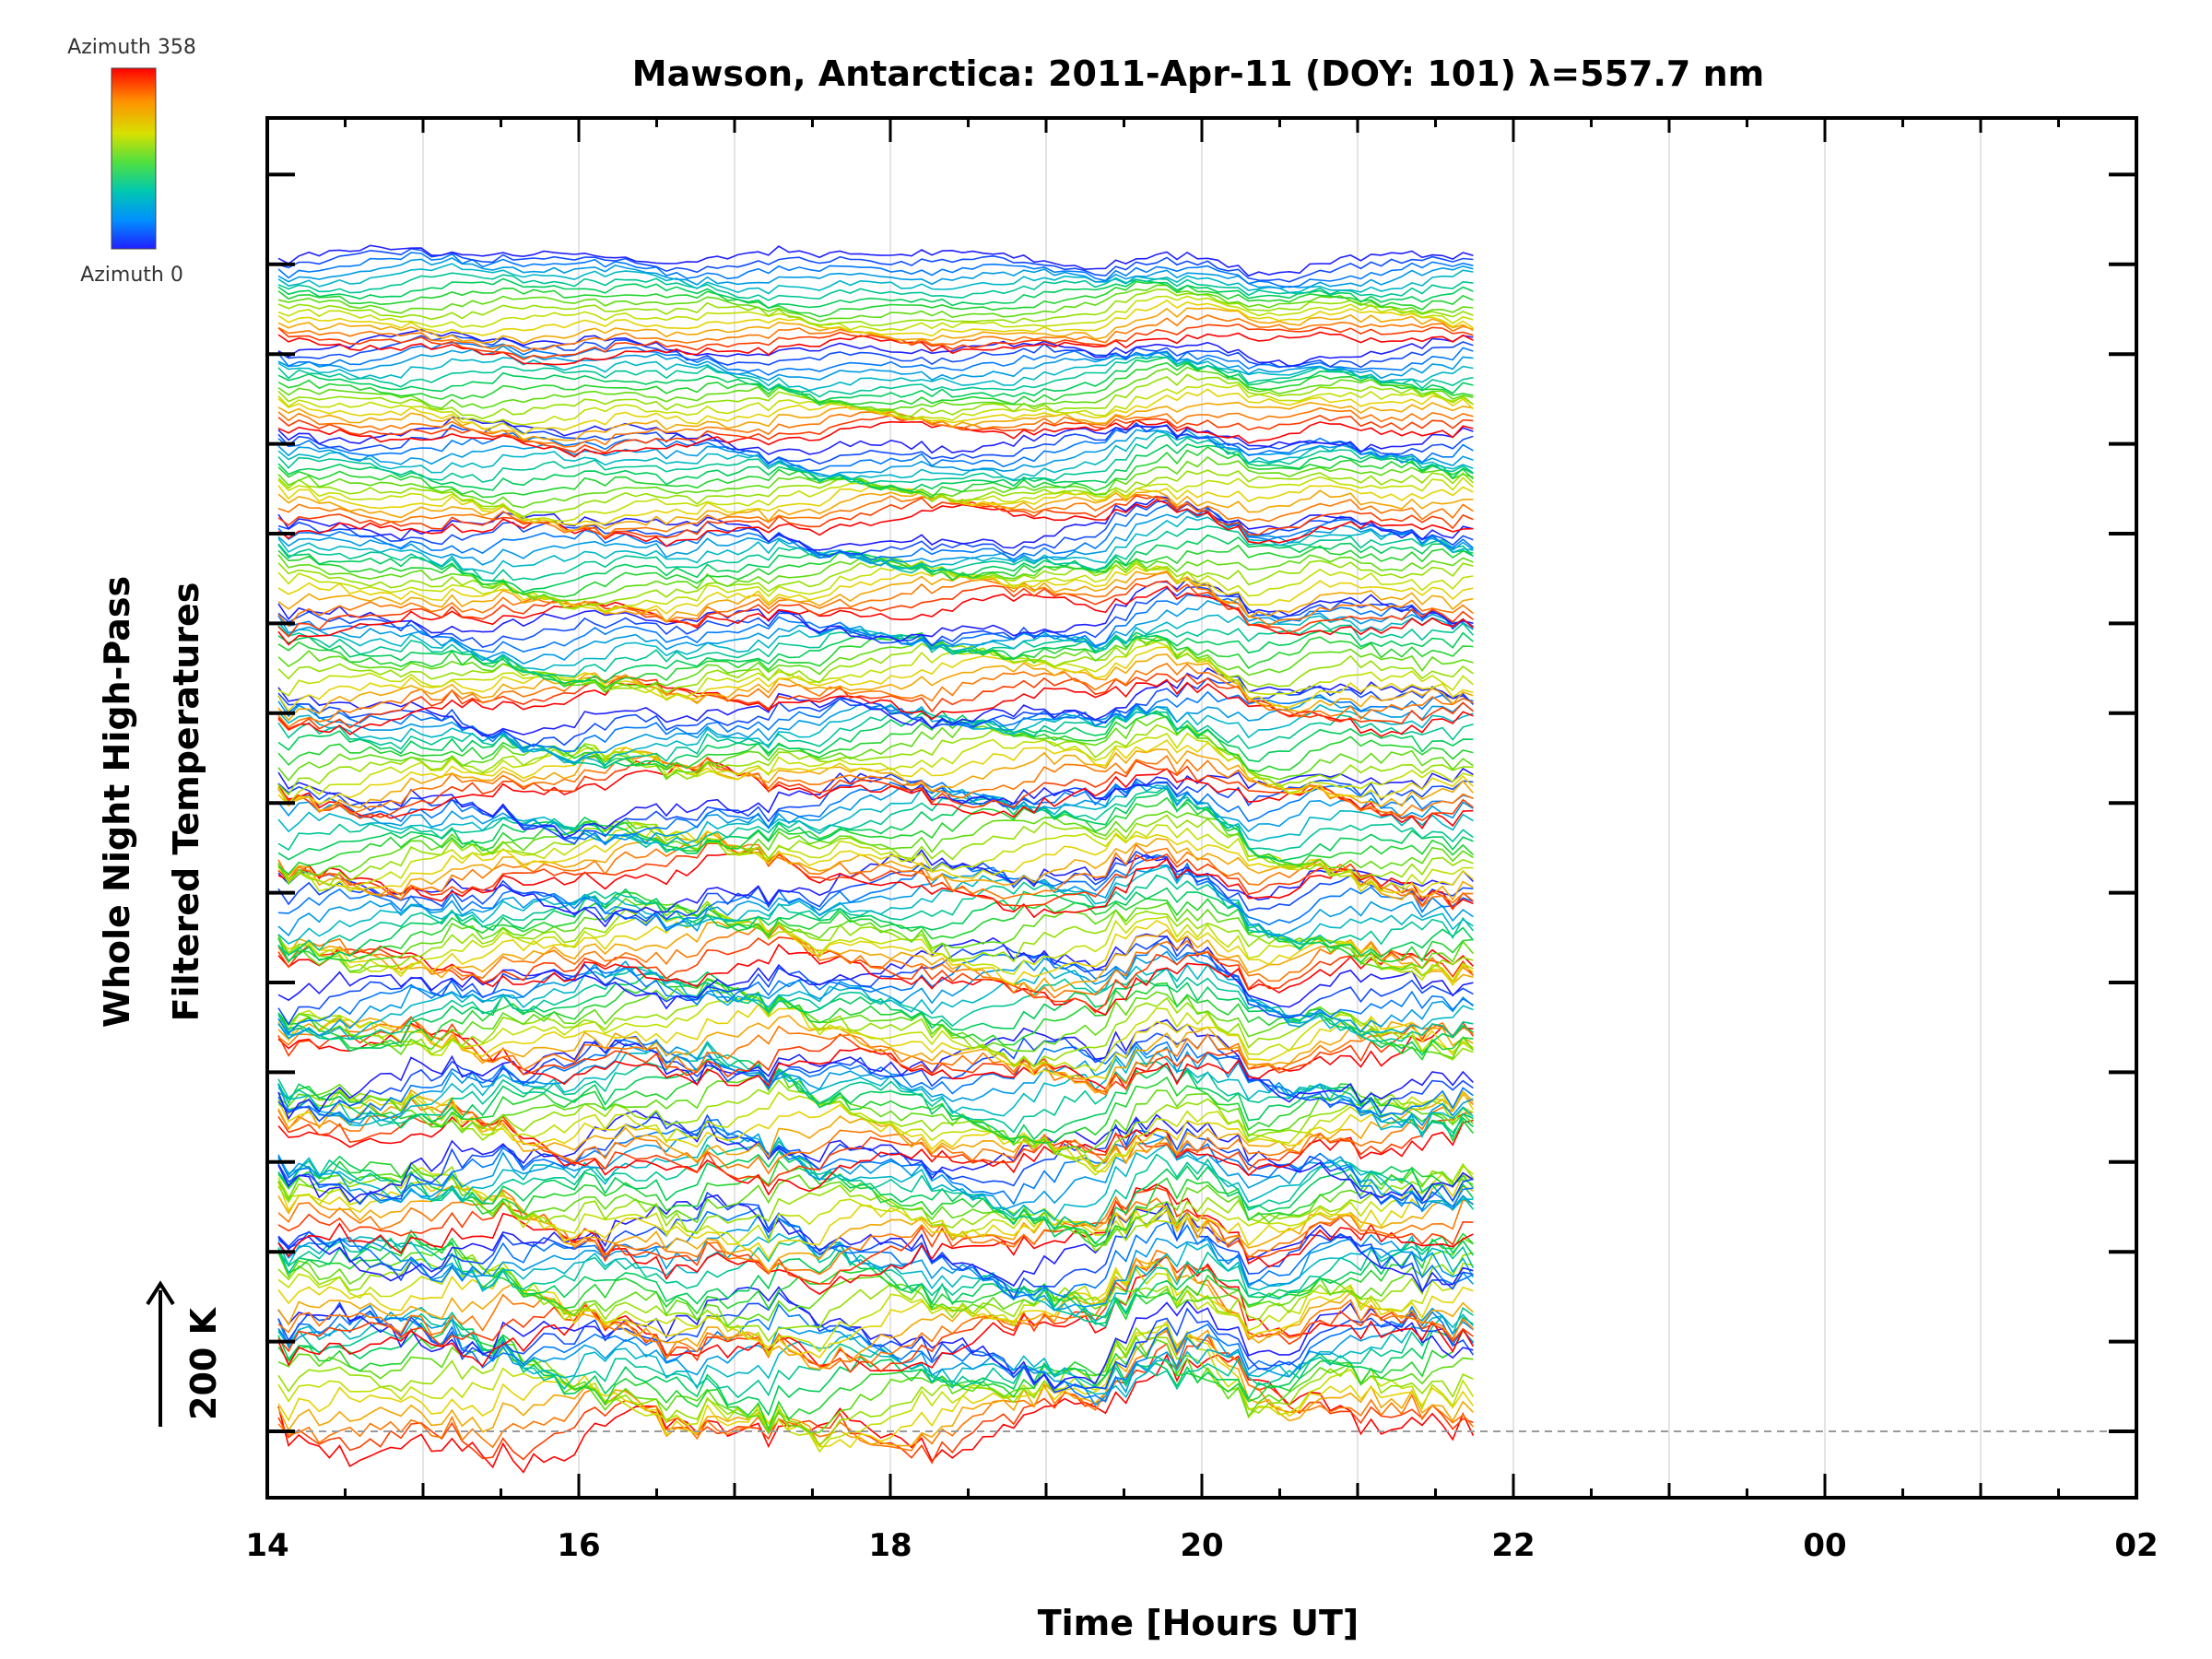 This screenshot has width=2212, height=1659. What do you see at coordinates (1201, 1545) in the screenshot?
I see `x-tick-labels: 14 16 18 20 22 00 02` at bounding box center [1201, 1545].